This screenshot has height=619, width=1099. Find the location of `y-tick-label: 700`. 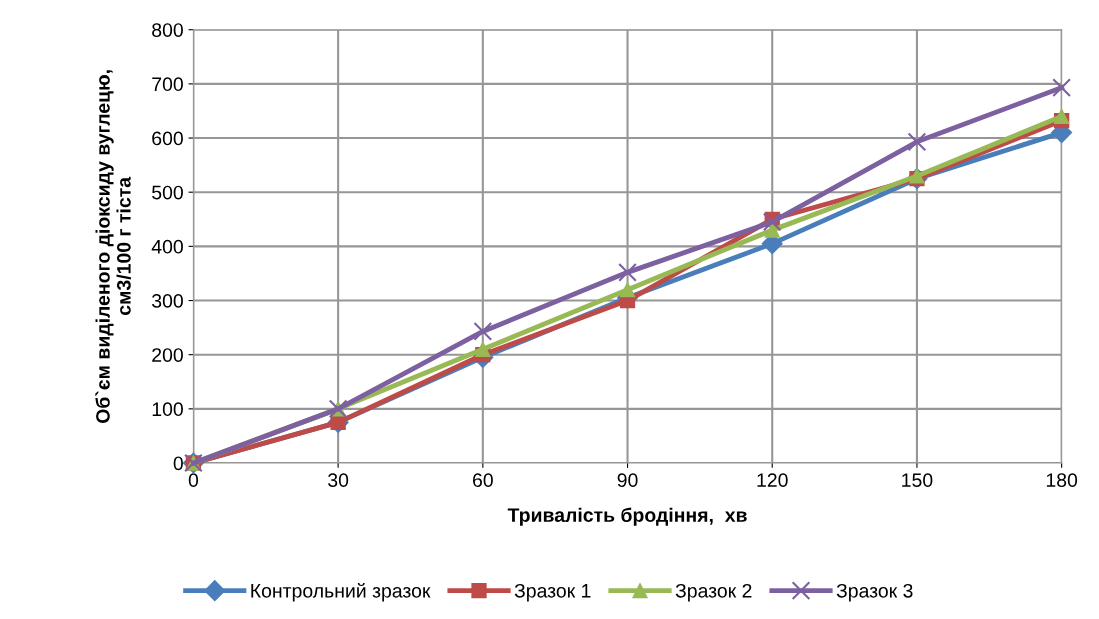

y-tick-label: 700 is located at coordinates (167, 84).